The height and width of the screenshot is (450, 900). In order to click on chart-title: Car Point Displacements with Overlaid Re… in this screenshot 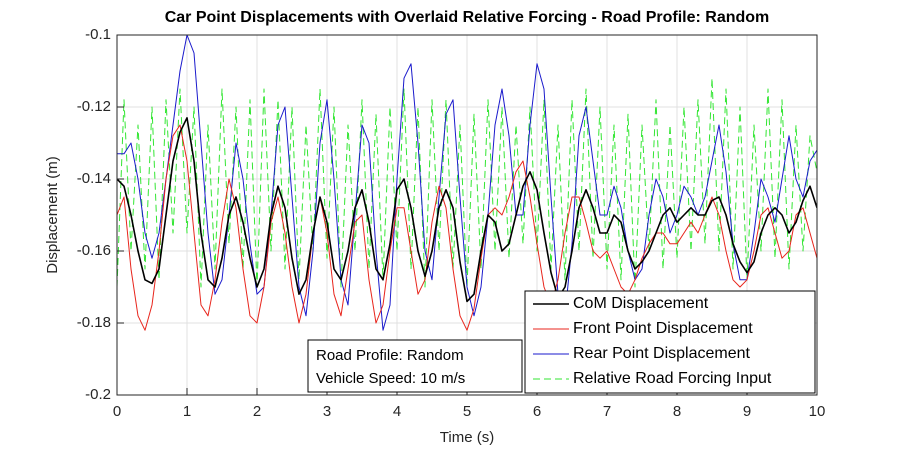, I will do `click(467, 17)`.